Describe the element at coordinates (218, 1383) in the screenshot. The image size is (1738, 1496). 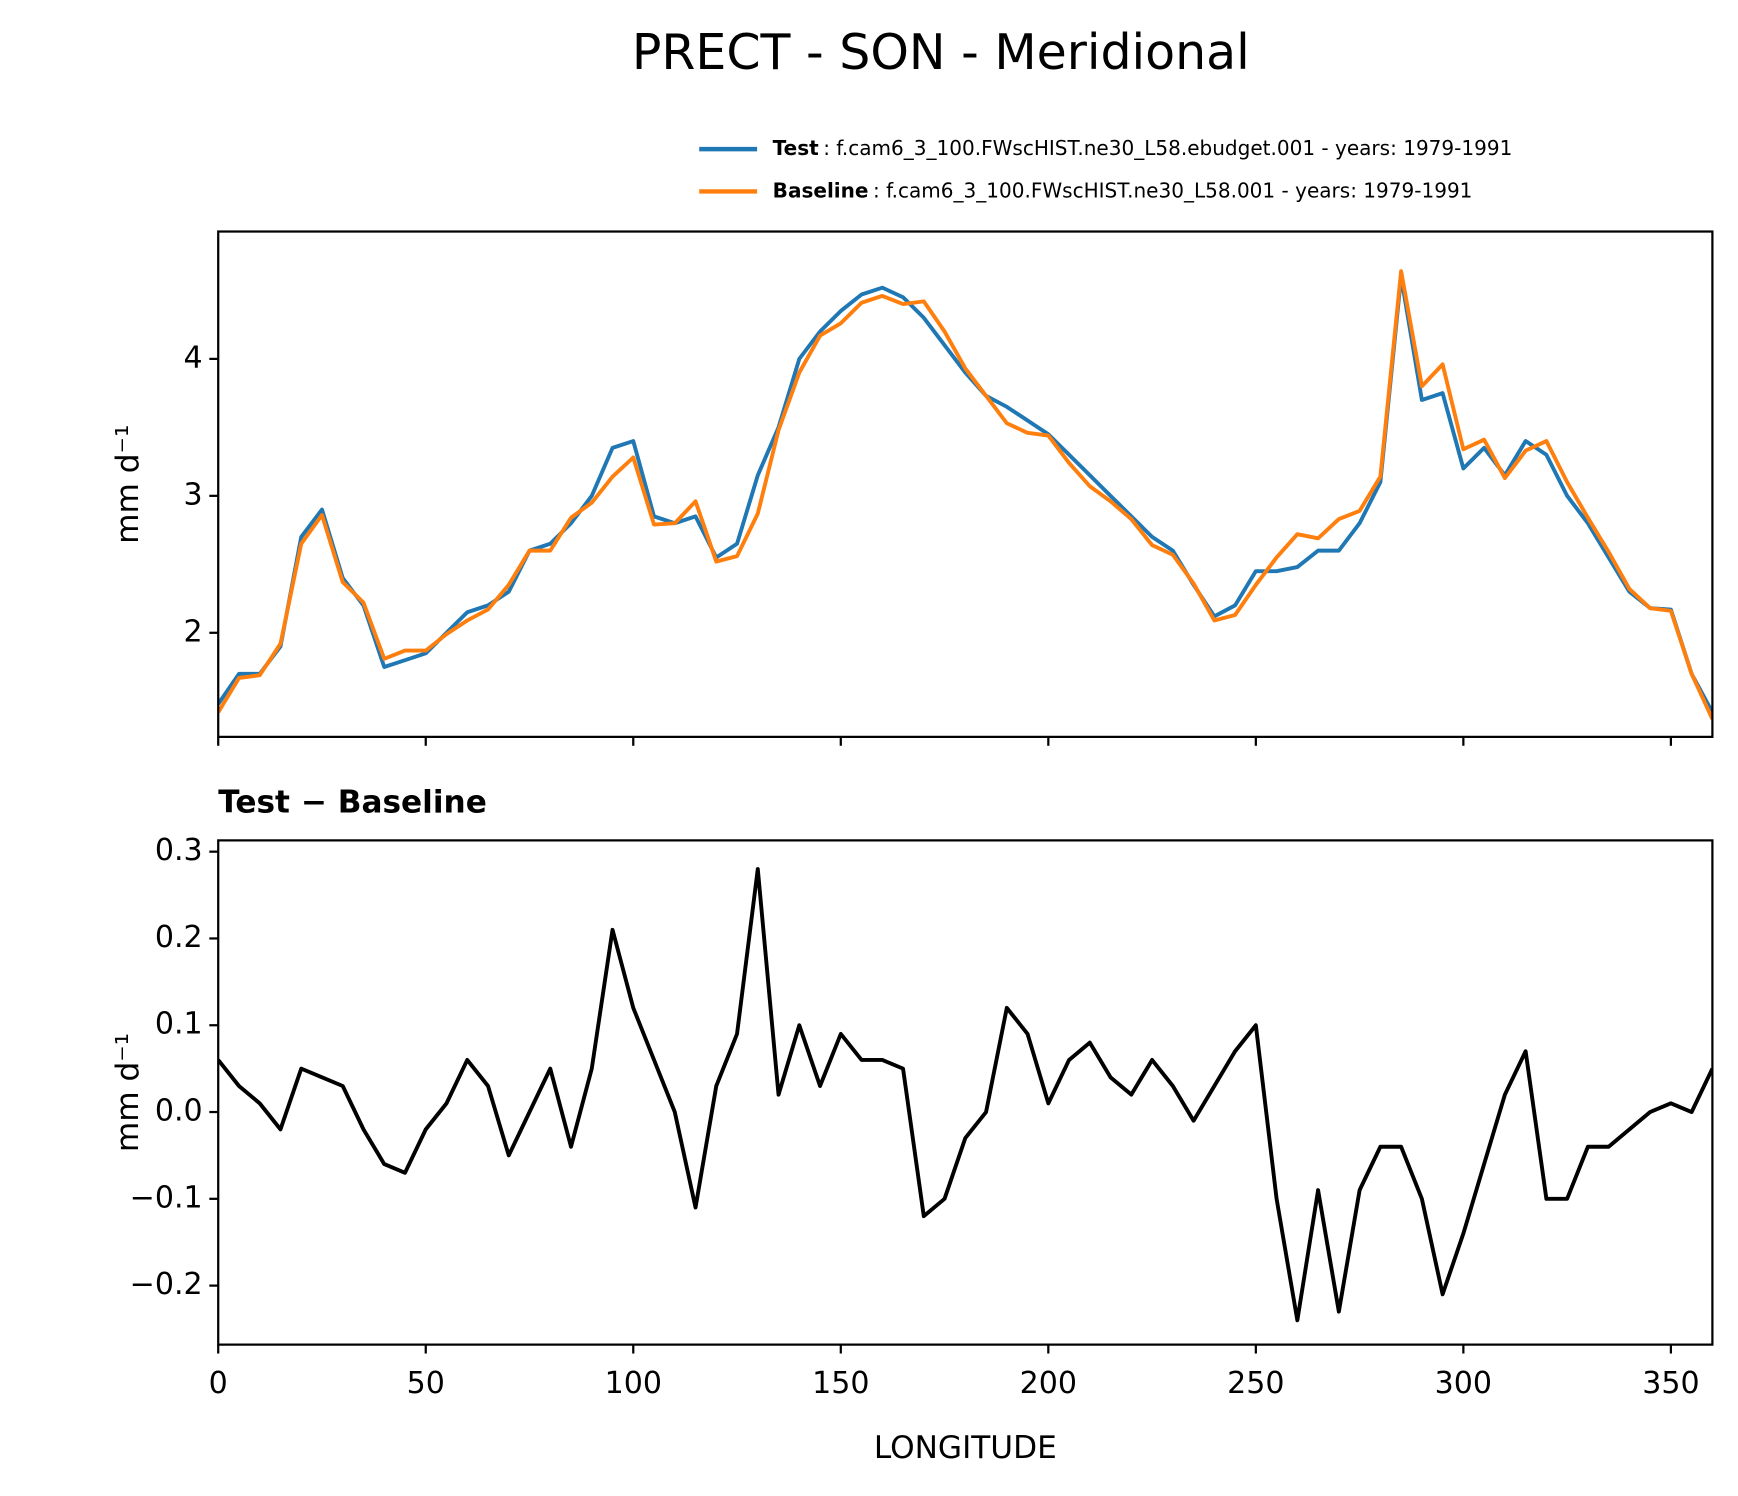
I see `x-tick-label: 0` at that location.